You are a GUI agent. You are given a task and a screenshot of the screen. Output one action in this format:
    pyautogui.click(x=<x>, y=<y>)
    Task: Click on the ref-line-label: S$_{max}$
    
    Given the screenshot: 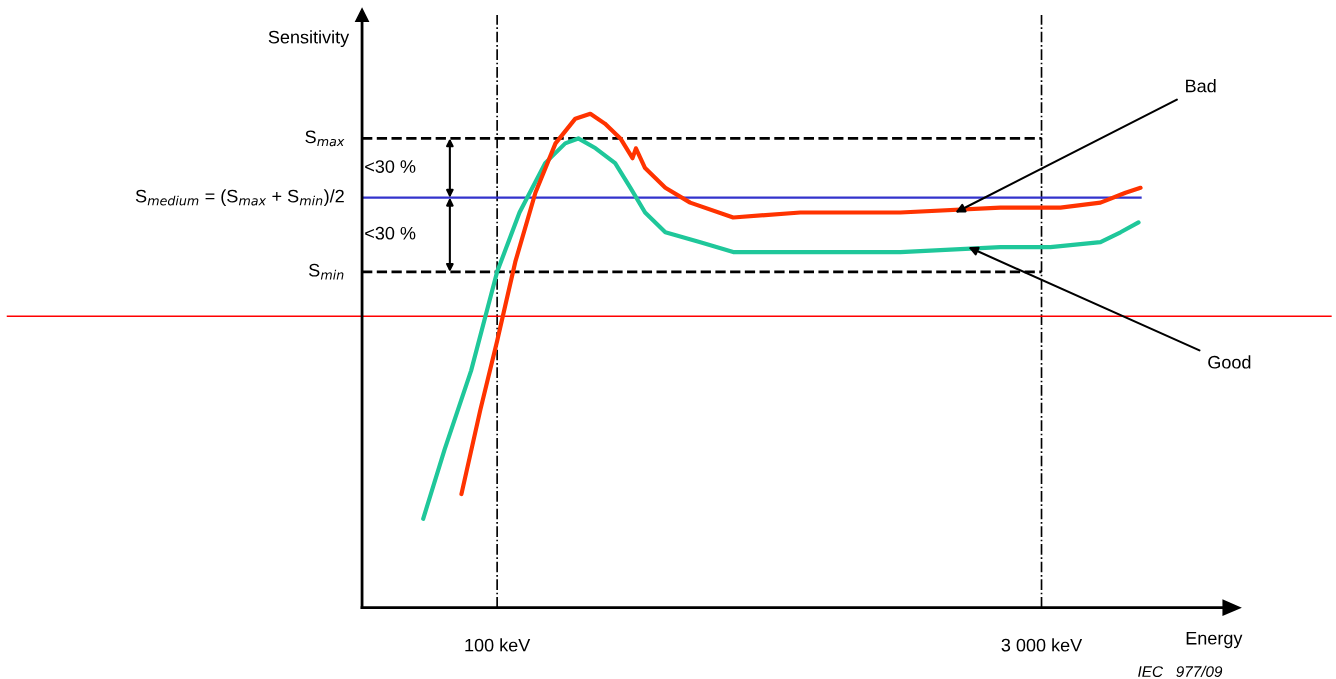 What is the action you would take?
    pyautogui.click(x=325, y=138)
    